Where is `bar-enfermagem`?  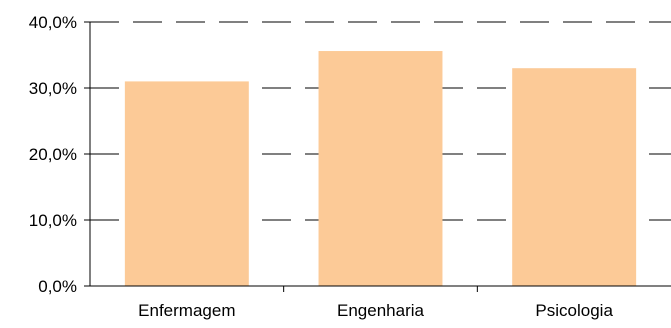
bar-enfermagem is located at coordinates (186, 184).